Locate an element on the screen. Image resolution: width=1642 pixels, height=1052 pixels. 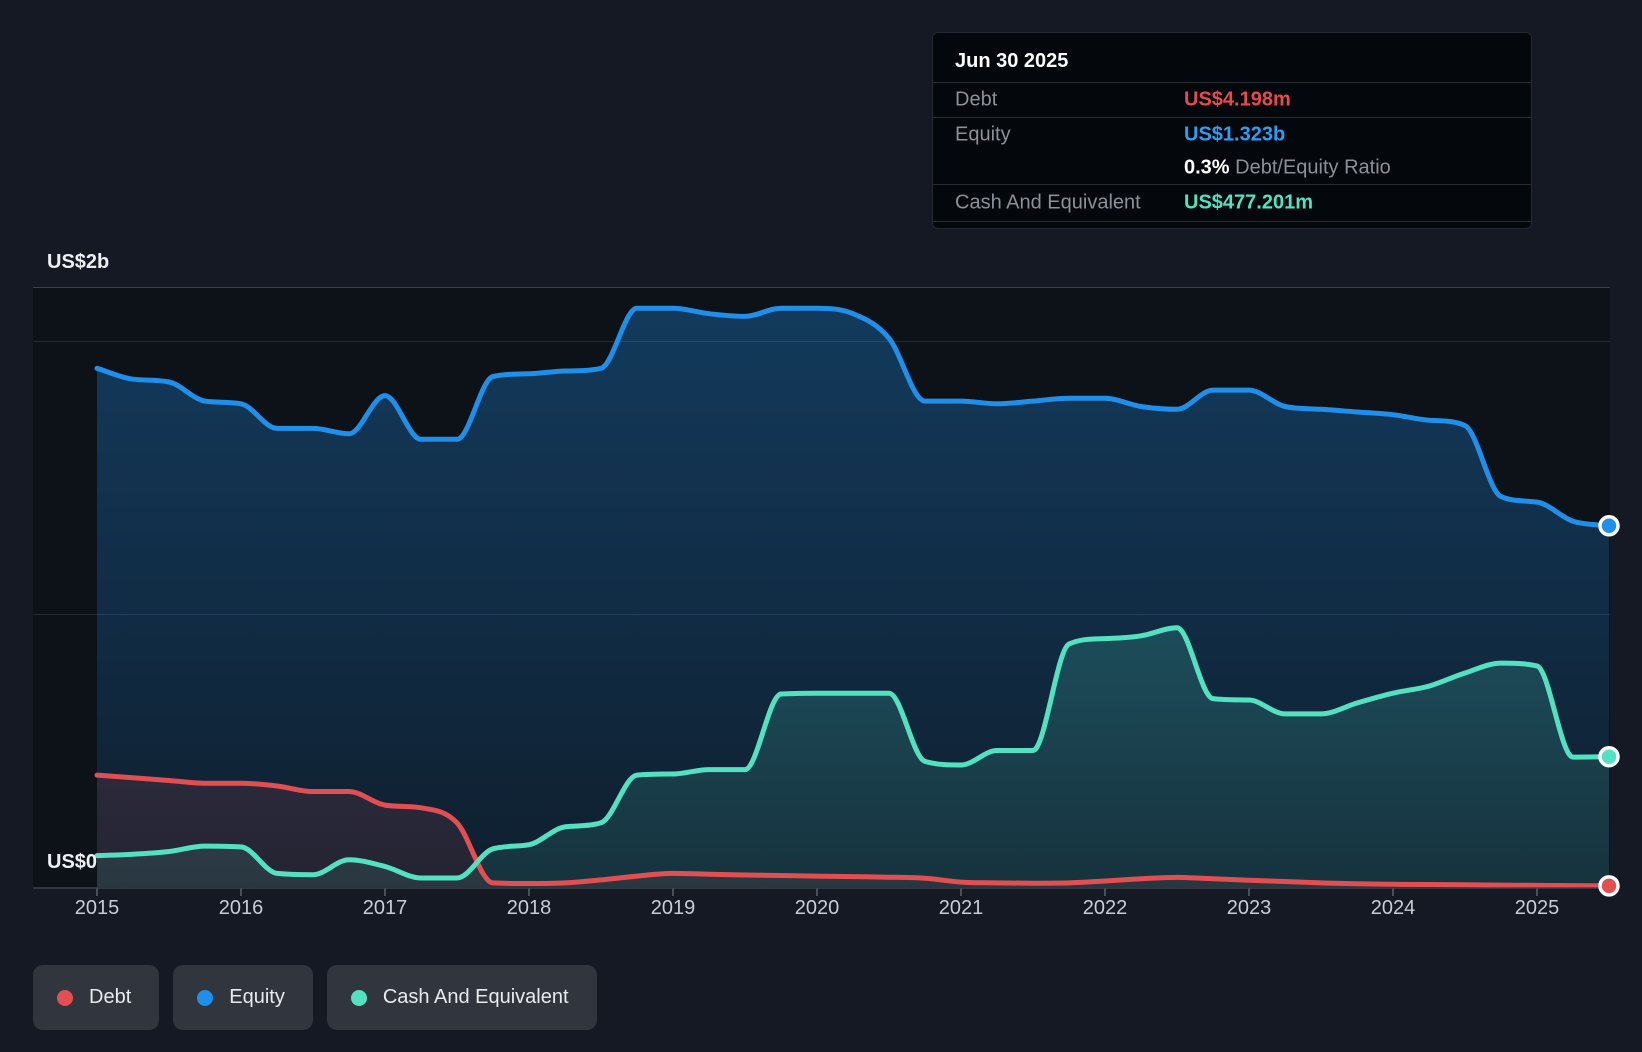
debt-dot-icon is located at coordinates (65, 997).